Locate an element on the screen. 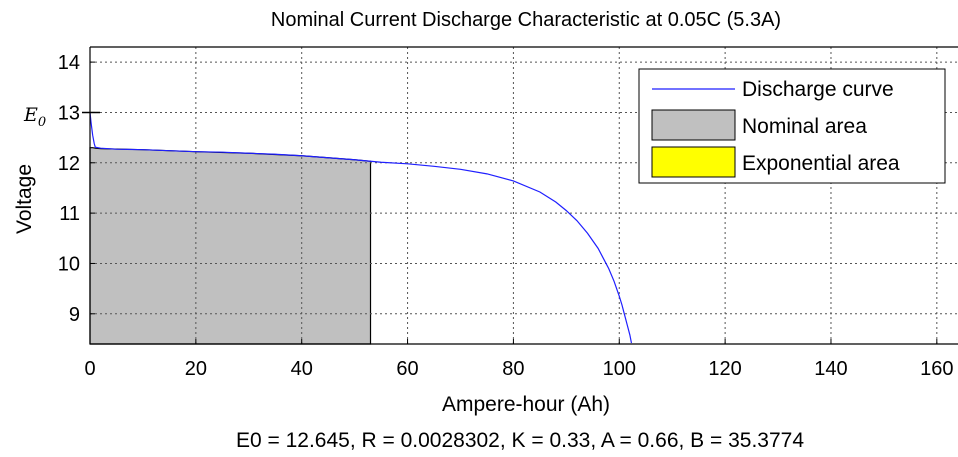  y-tick-label: 9 is located at coordinates (74, 315).